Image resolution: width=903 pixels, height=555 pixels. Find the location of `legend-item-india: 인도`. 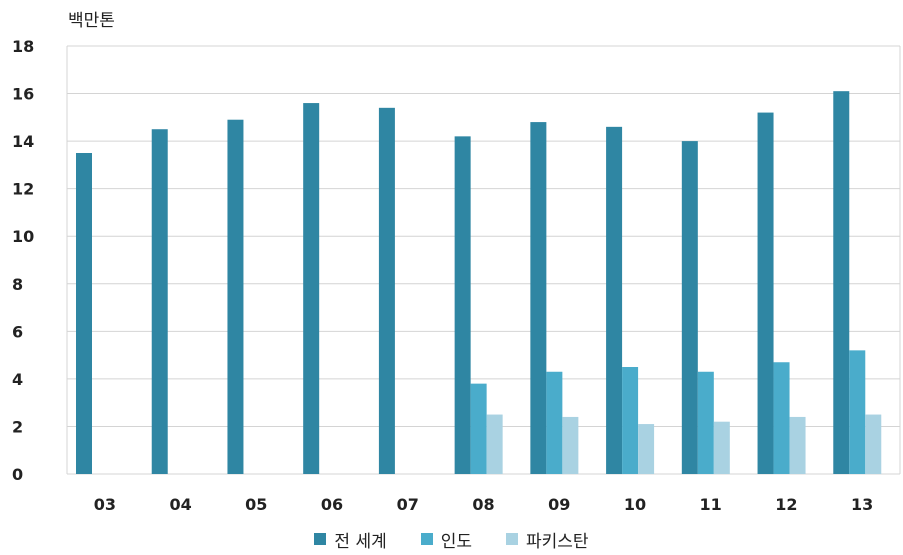

legend-item-india: 인도 is located at coordinates (446, 539).